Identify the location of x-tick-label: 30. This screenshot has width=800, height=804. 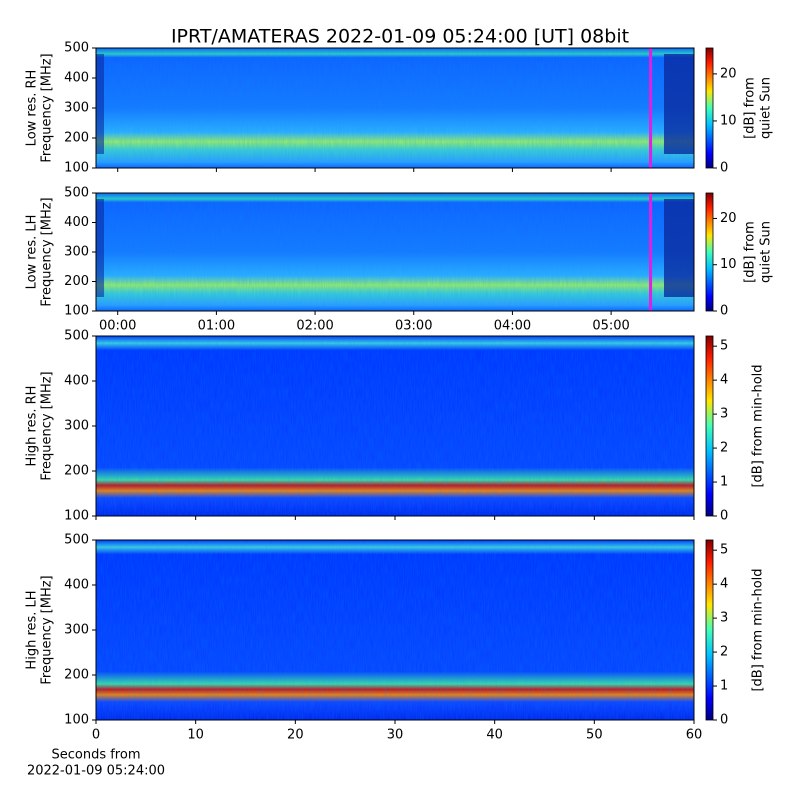
(395, 735).